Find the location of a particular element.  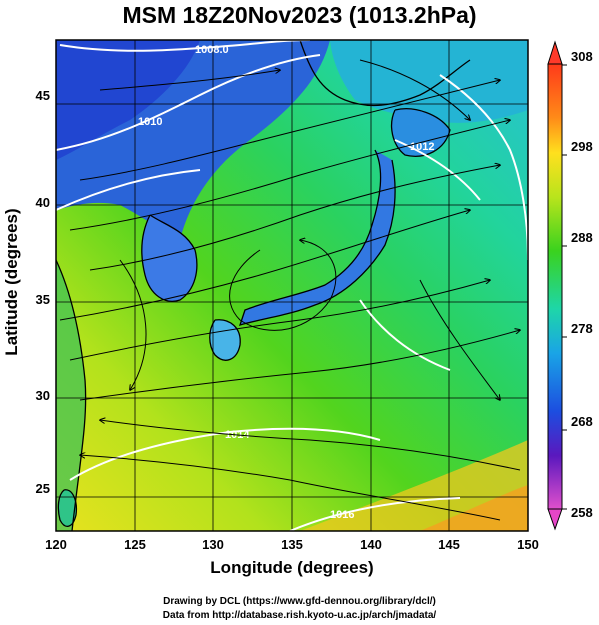

colorbar-tick-label: 278 is located at coordinates (582, 328).